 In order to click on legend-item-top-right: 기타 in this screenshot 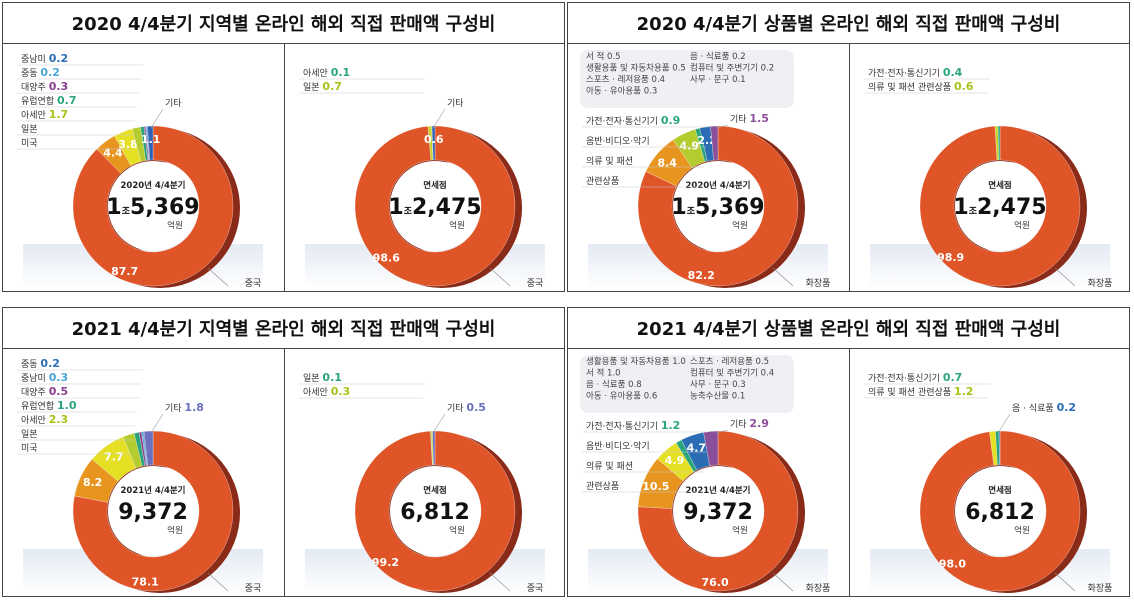, I will do `click(173, 103)`.